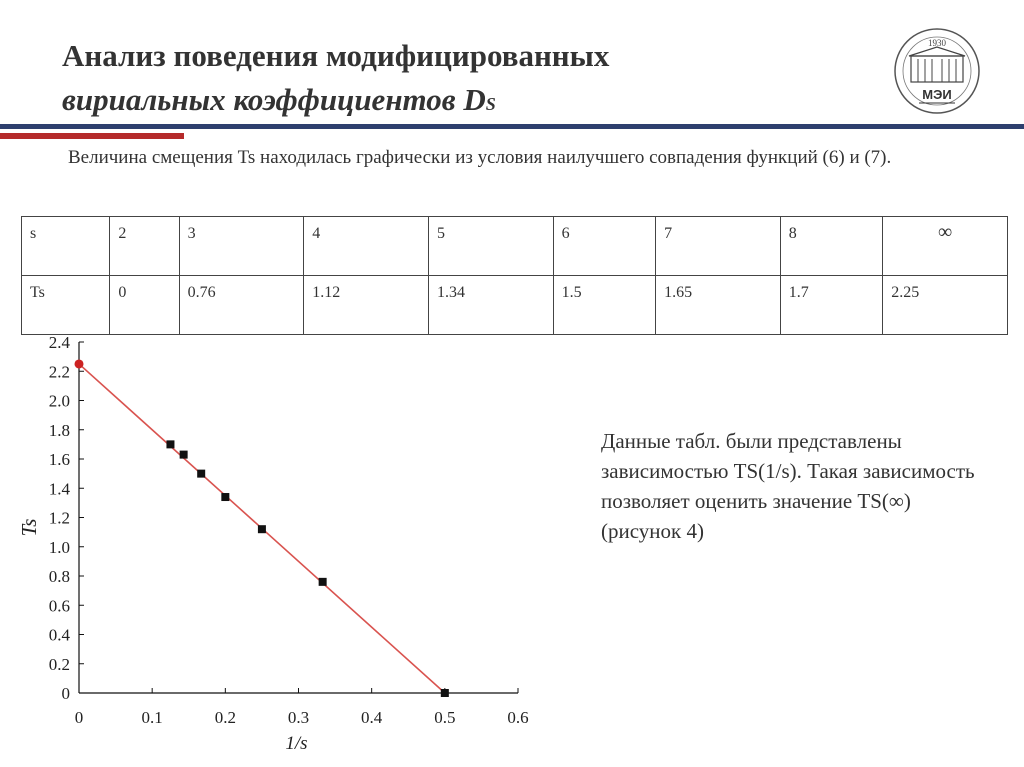  I want to click on y-tick-label: 0.8, so click(59, 576).